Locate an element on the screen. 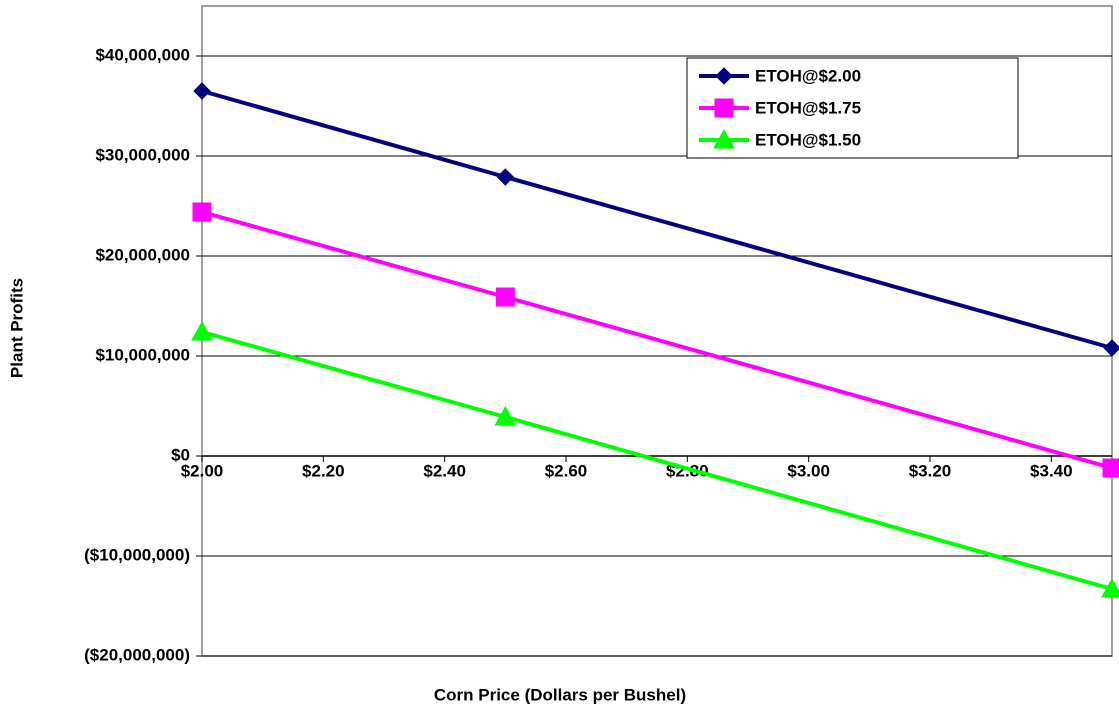  y-tick-label: ($20,000,000) is located at coordinates (137, 654).